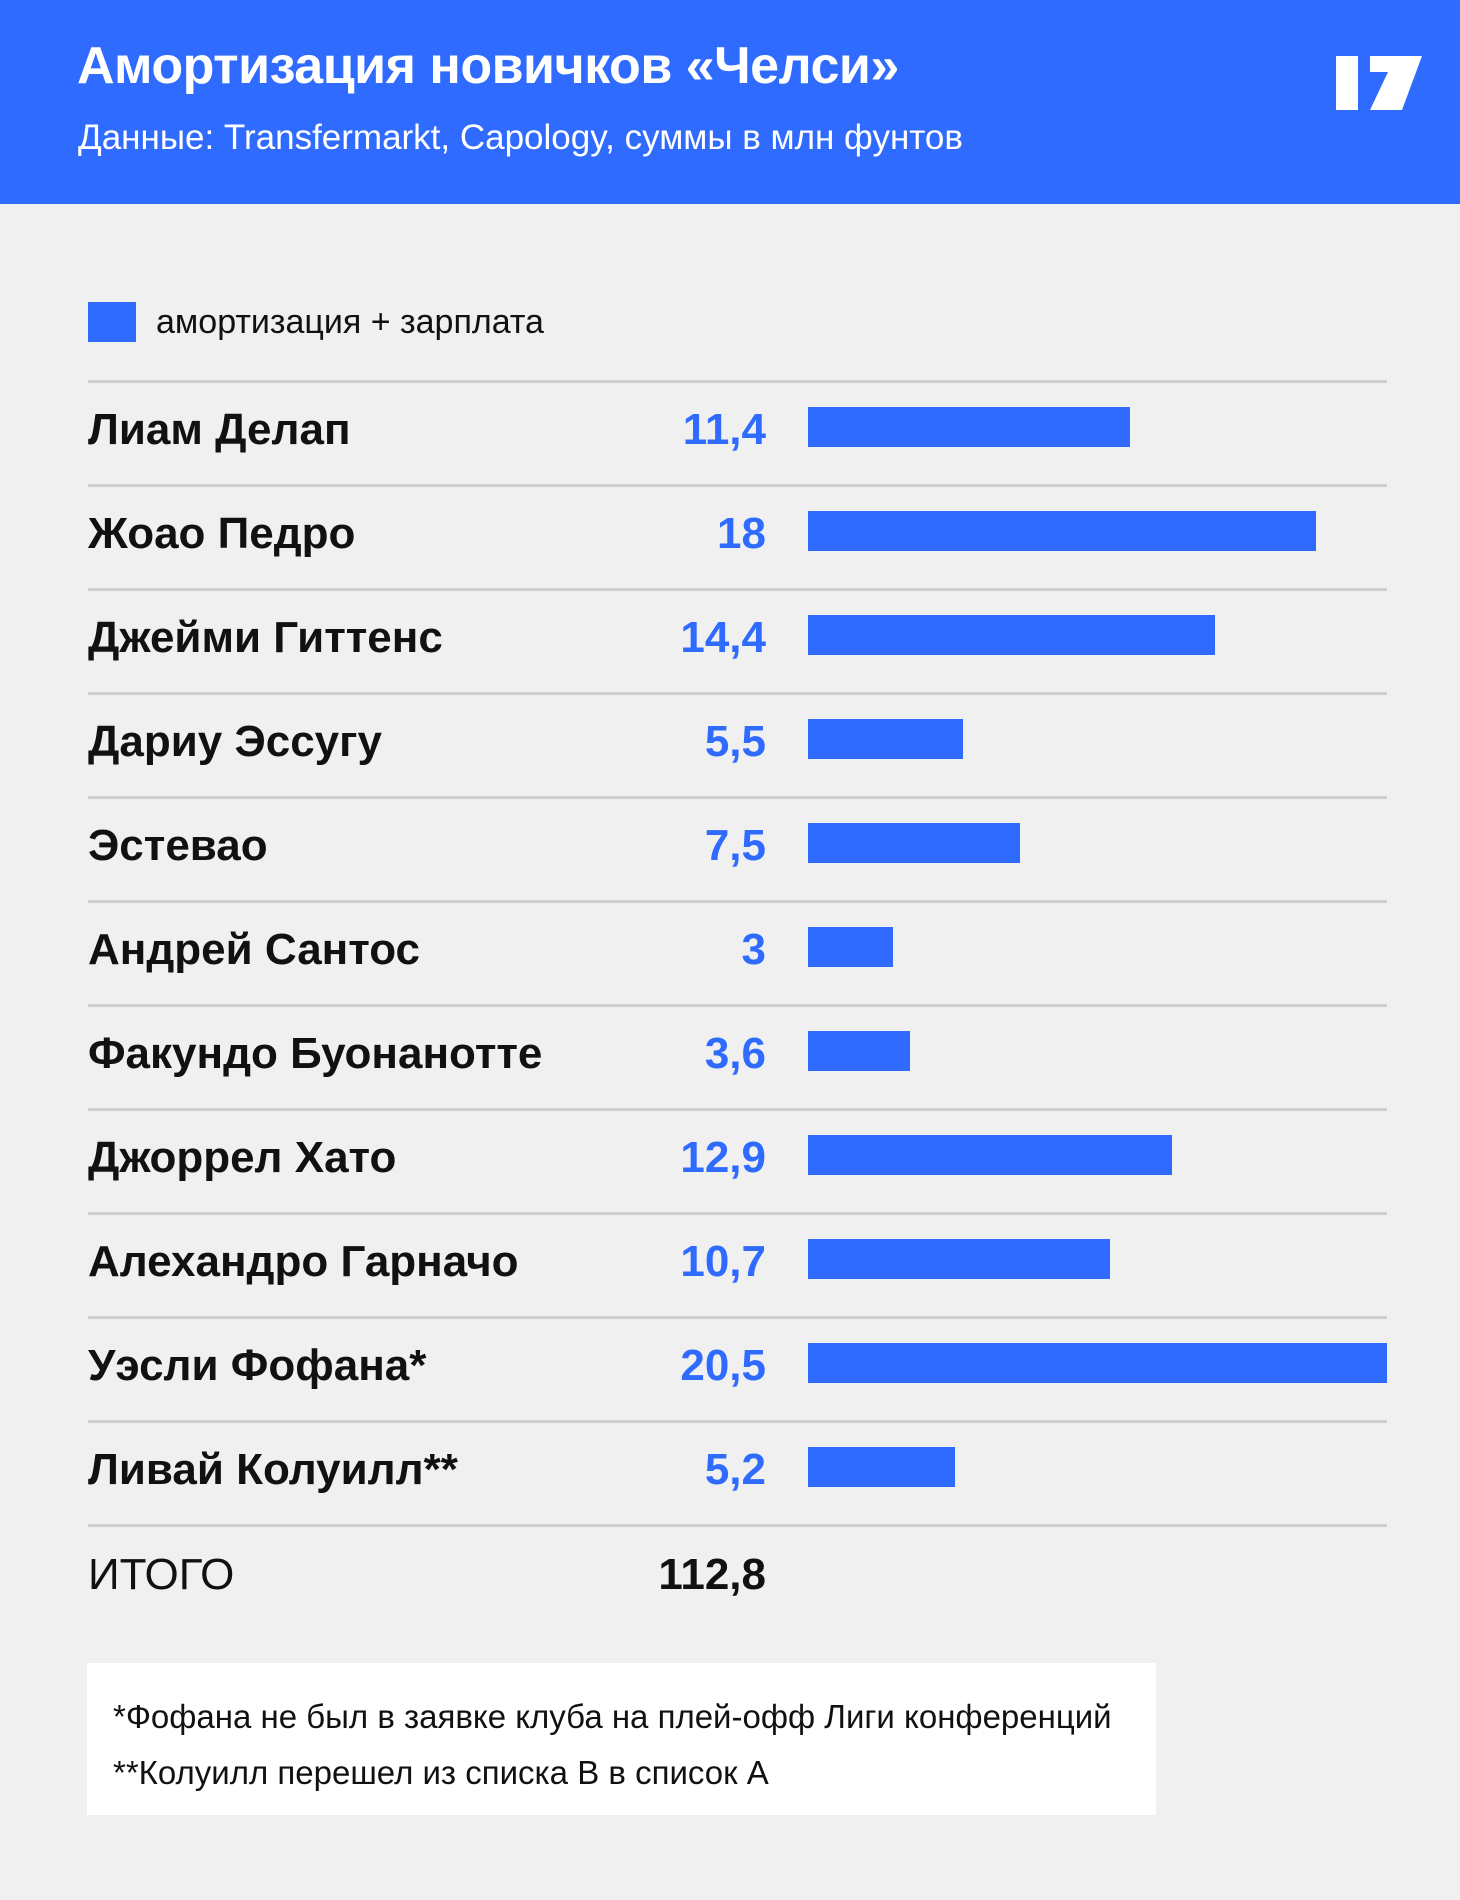 Image resolution: width=1460 pixels, height=1900 pixels. I want to click on data-label: 20,5, so click(723, 1365).